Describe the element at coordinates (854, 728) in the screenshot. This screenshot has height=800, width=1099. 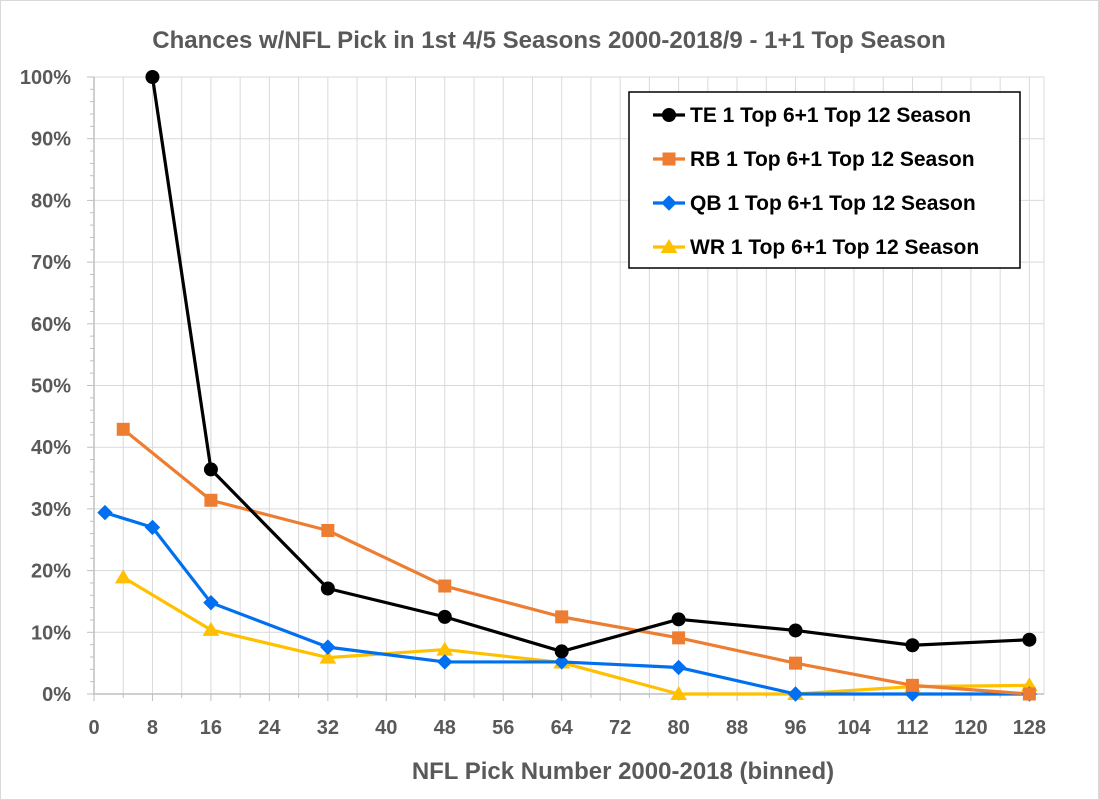
I see `x-tick-label: 104` at that location.